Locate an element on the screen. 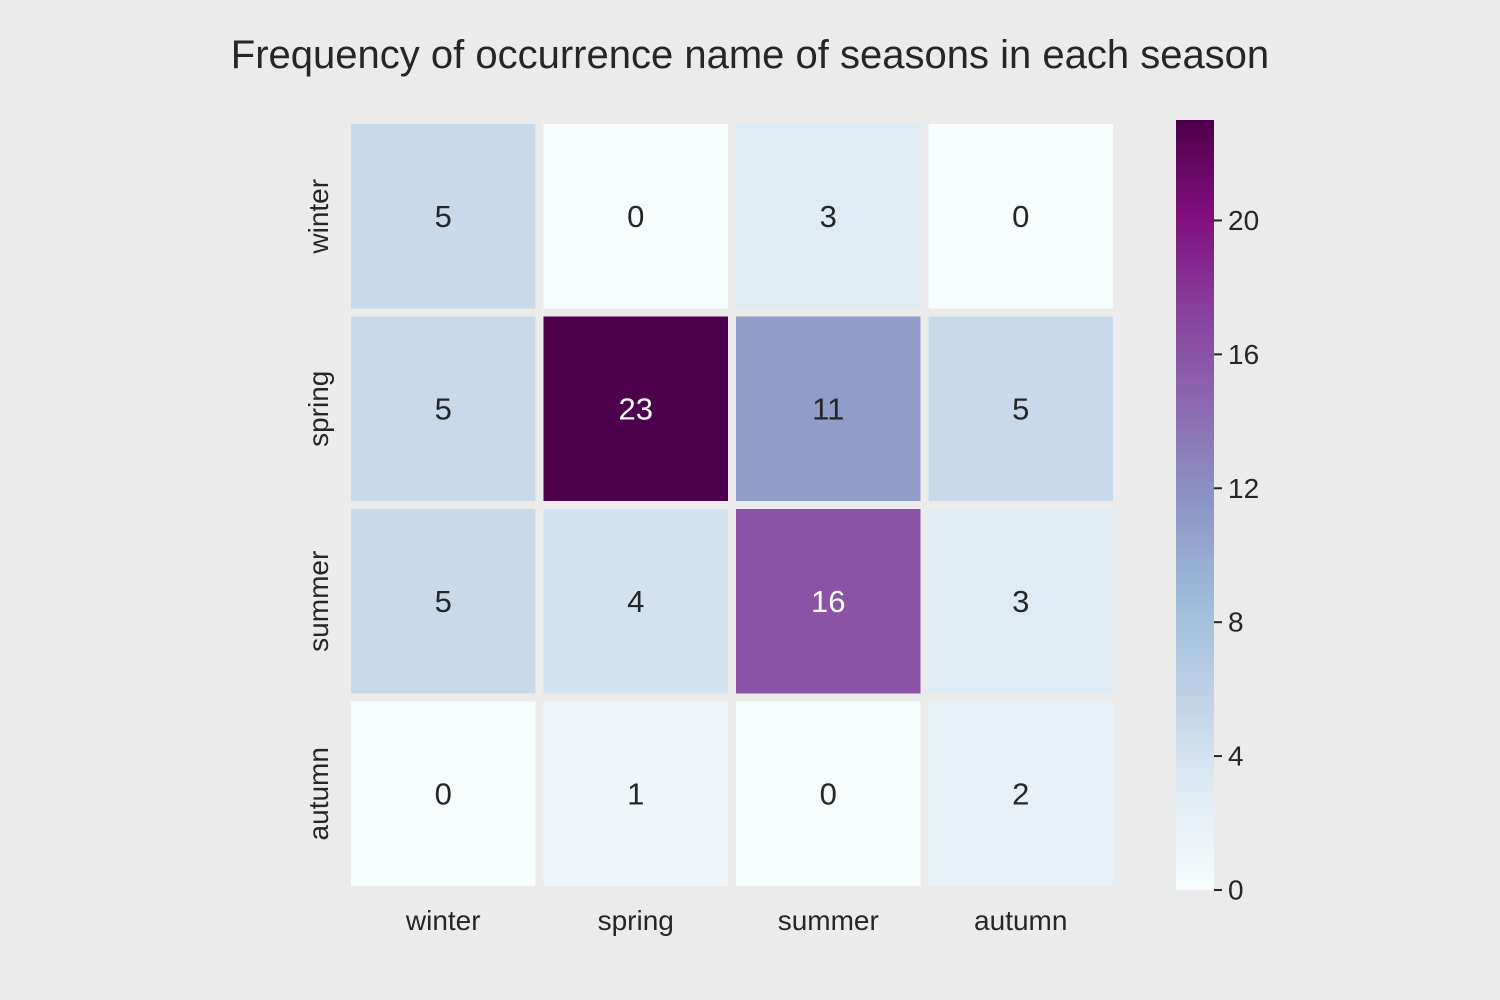 This screenshot has height=1000, width=1500. cell-value-label: 11 is located at coordinates (828, 408).